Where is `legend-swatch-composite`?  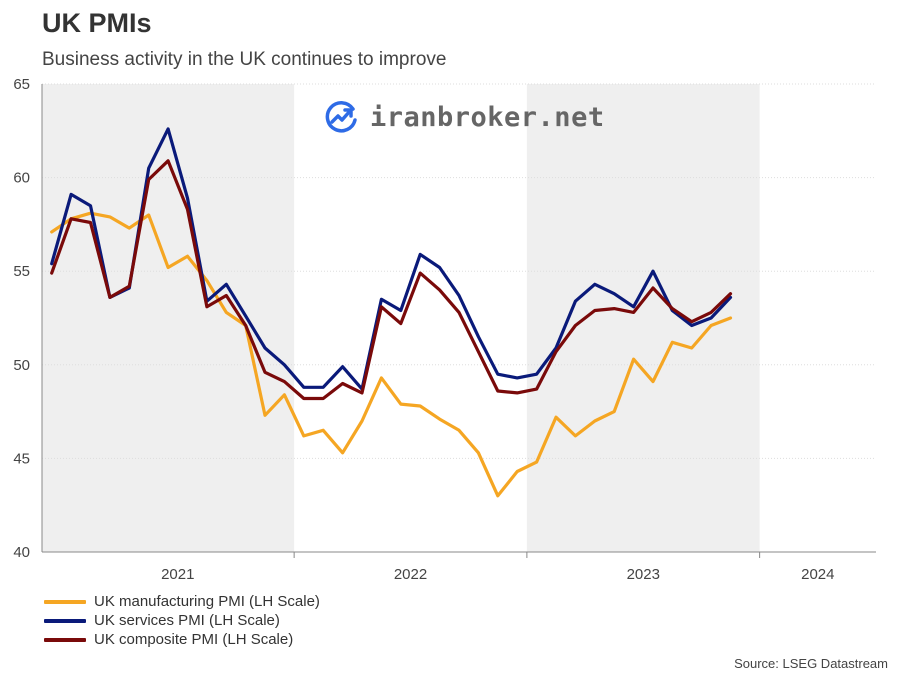
legend-swatch-composite is located at coordinates (65, 639).